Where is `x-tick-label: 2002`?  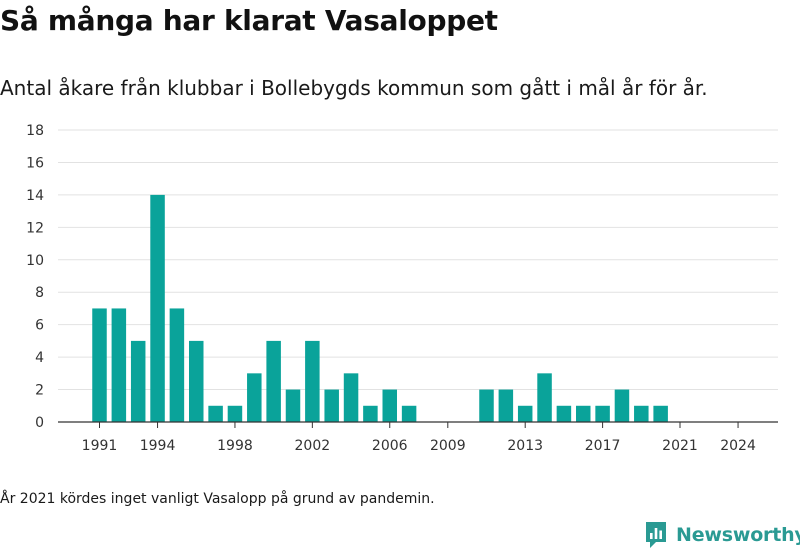
x-tick-label: 2002 is located at coordinates (313, 446).